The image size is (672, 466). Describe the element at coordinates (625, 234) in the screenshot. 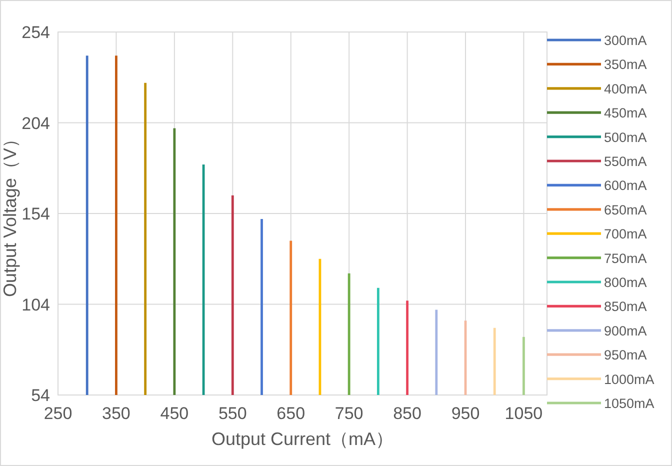

I see `legend-label: 700mA` at that location.